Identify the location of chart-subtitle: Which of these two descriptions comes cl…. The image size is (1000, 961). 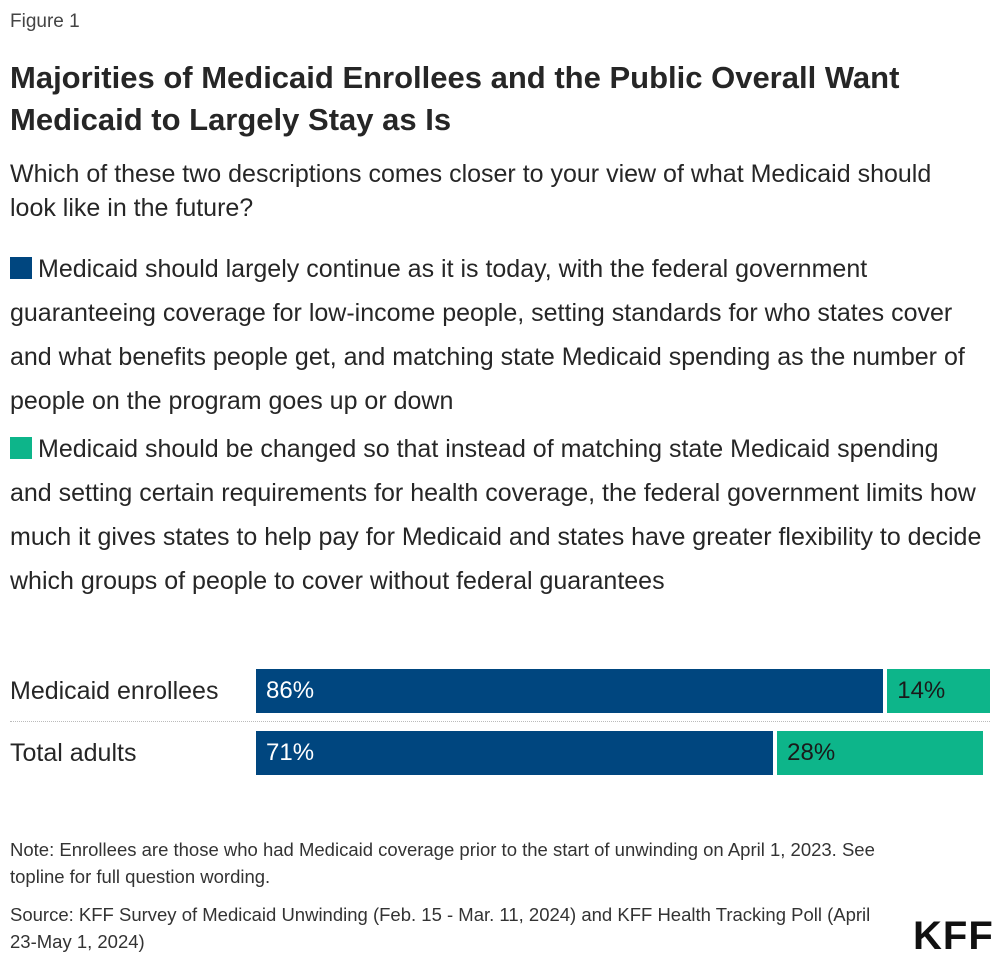
(471, 191).